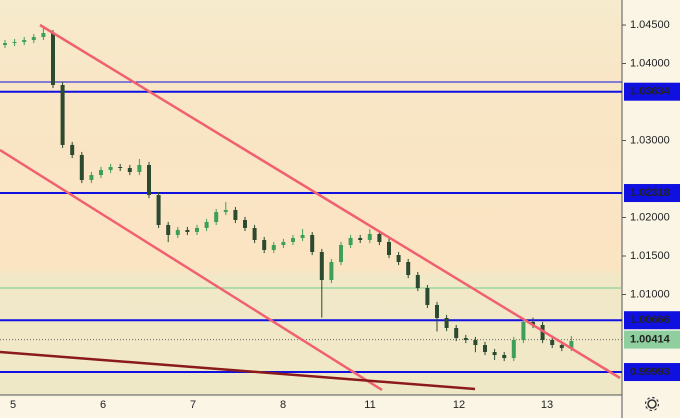 Image resolution: width=680 pixels, height=418 pixels. Describe the element at coordinates (238, 370) in the screenshot. I see `trend-line` at that location.